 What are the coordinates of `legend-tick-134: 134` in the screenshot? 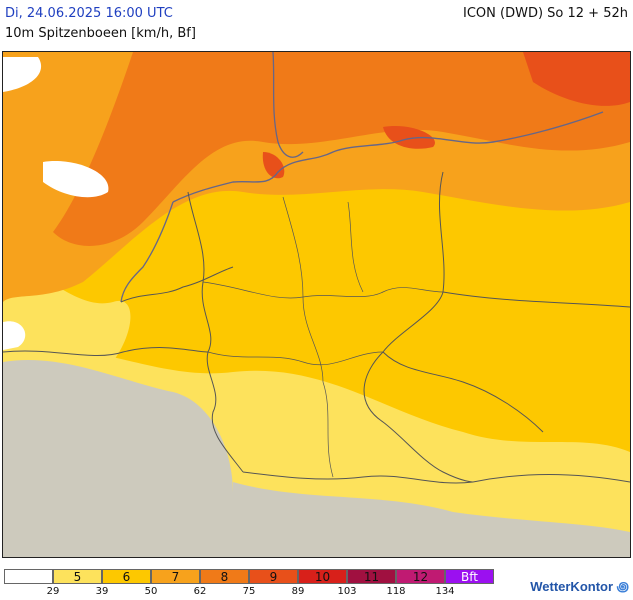 It's located at (445, 591).